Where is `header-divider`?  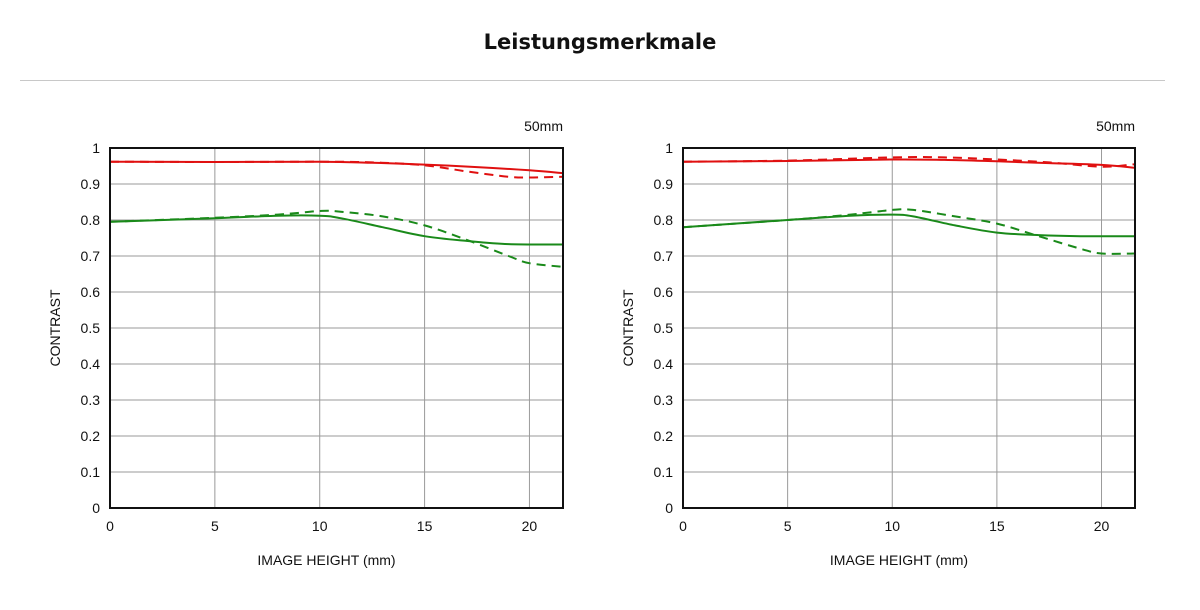 header-divider is located at coordinates (592, 80).